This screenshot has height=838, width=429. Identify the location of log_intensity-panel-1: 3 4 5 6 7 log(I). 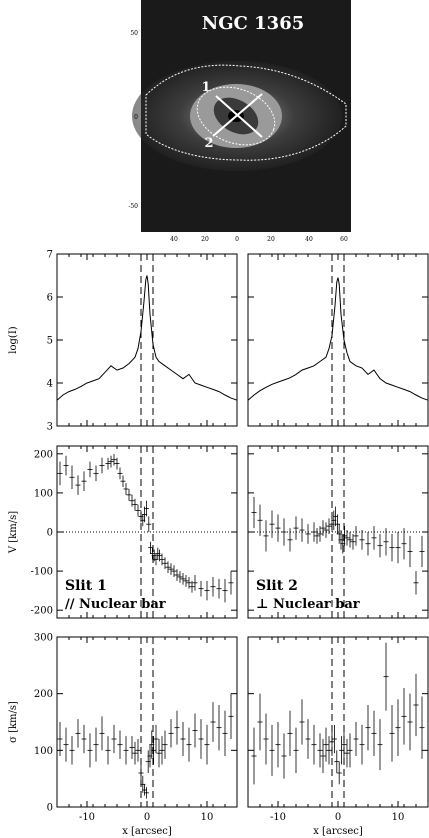
(123, 341).